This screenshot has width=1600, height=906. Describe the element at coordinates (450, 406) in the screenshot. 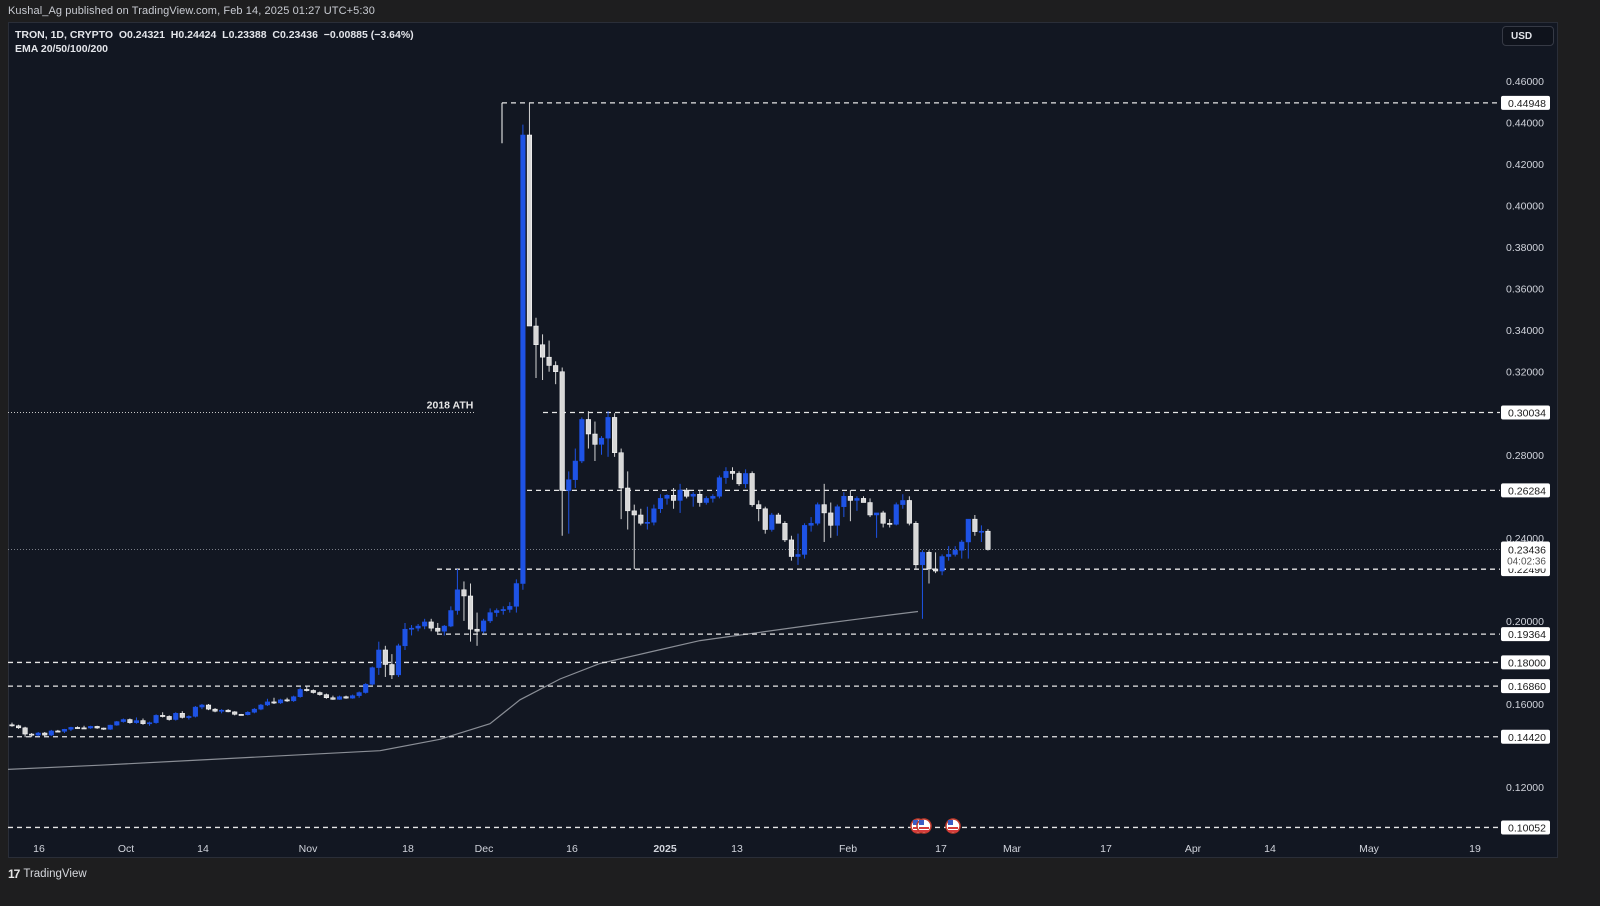

I see `ath-label: 2018 ATH` at that location.